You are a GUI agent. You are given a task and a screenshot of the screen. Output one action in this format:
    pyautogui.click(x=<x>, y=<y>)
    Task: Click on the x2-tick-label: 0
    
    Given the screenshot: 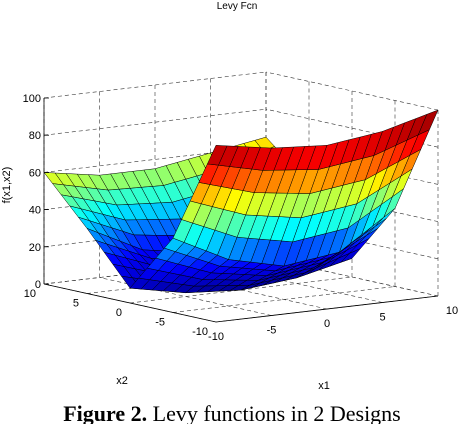 What is the action you would take?
    pyautogui.click(x=119, y=313)
    